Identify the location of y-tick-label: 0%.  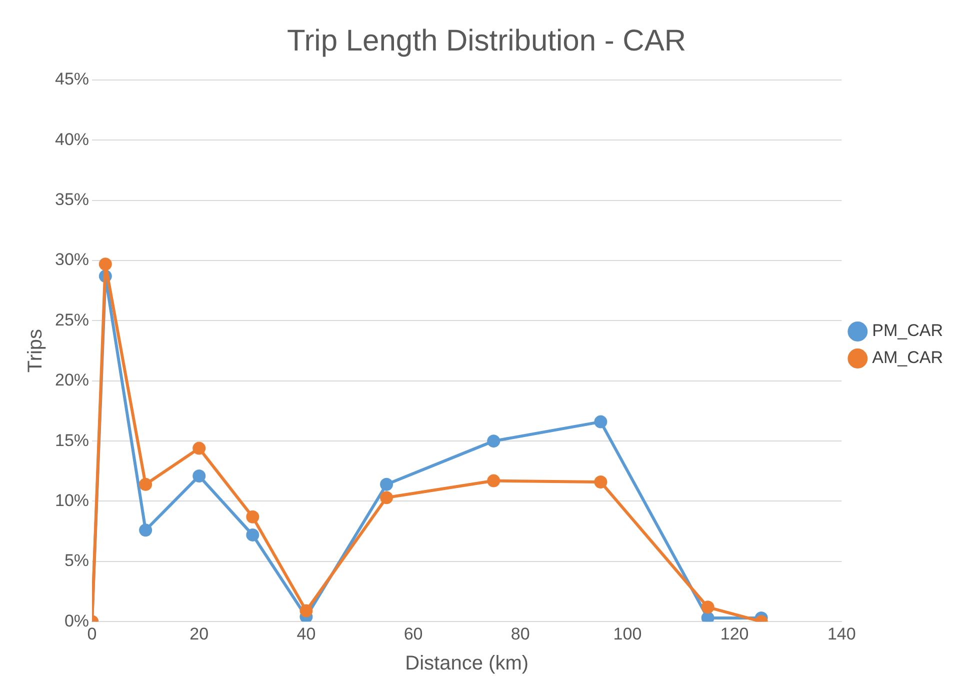
(77, 620).